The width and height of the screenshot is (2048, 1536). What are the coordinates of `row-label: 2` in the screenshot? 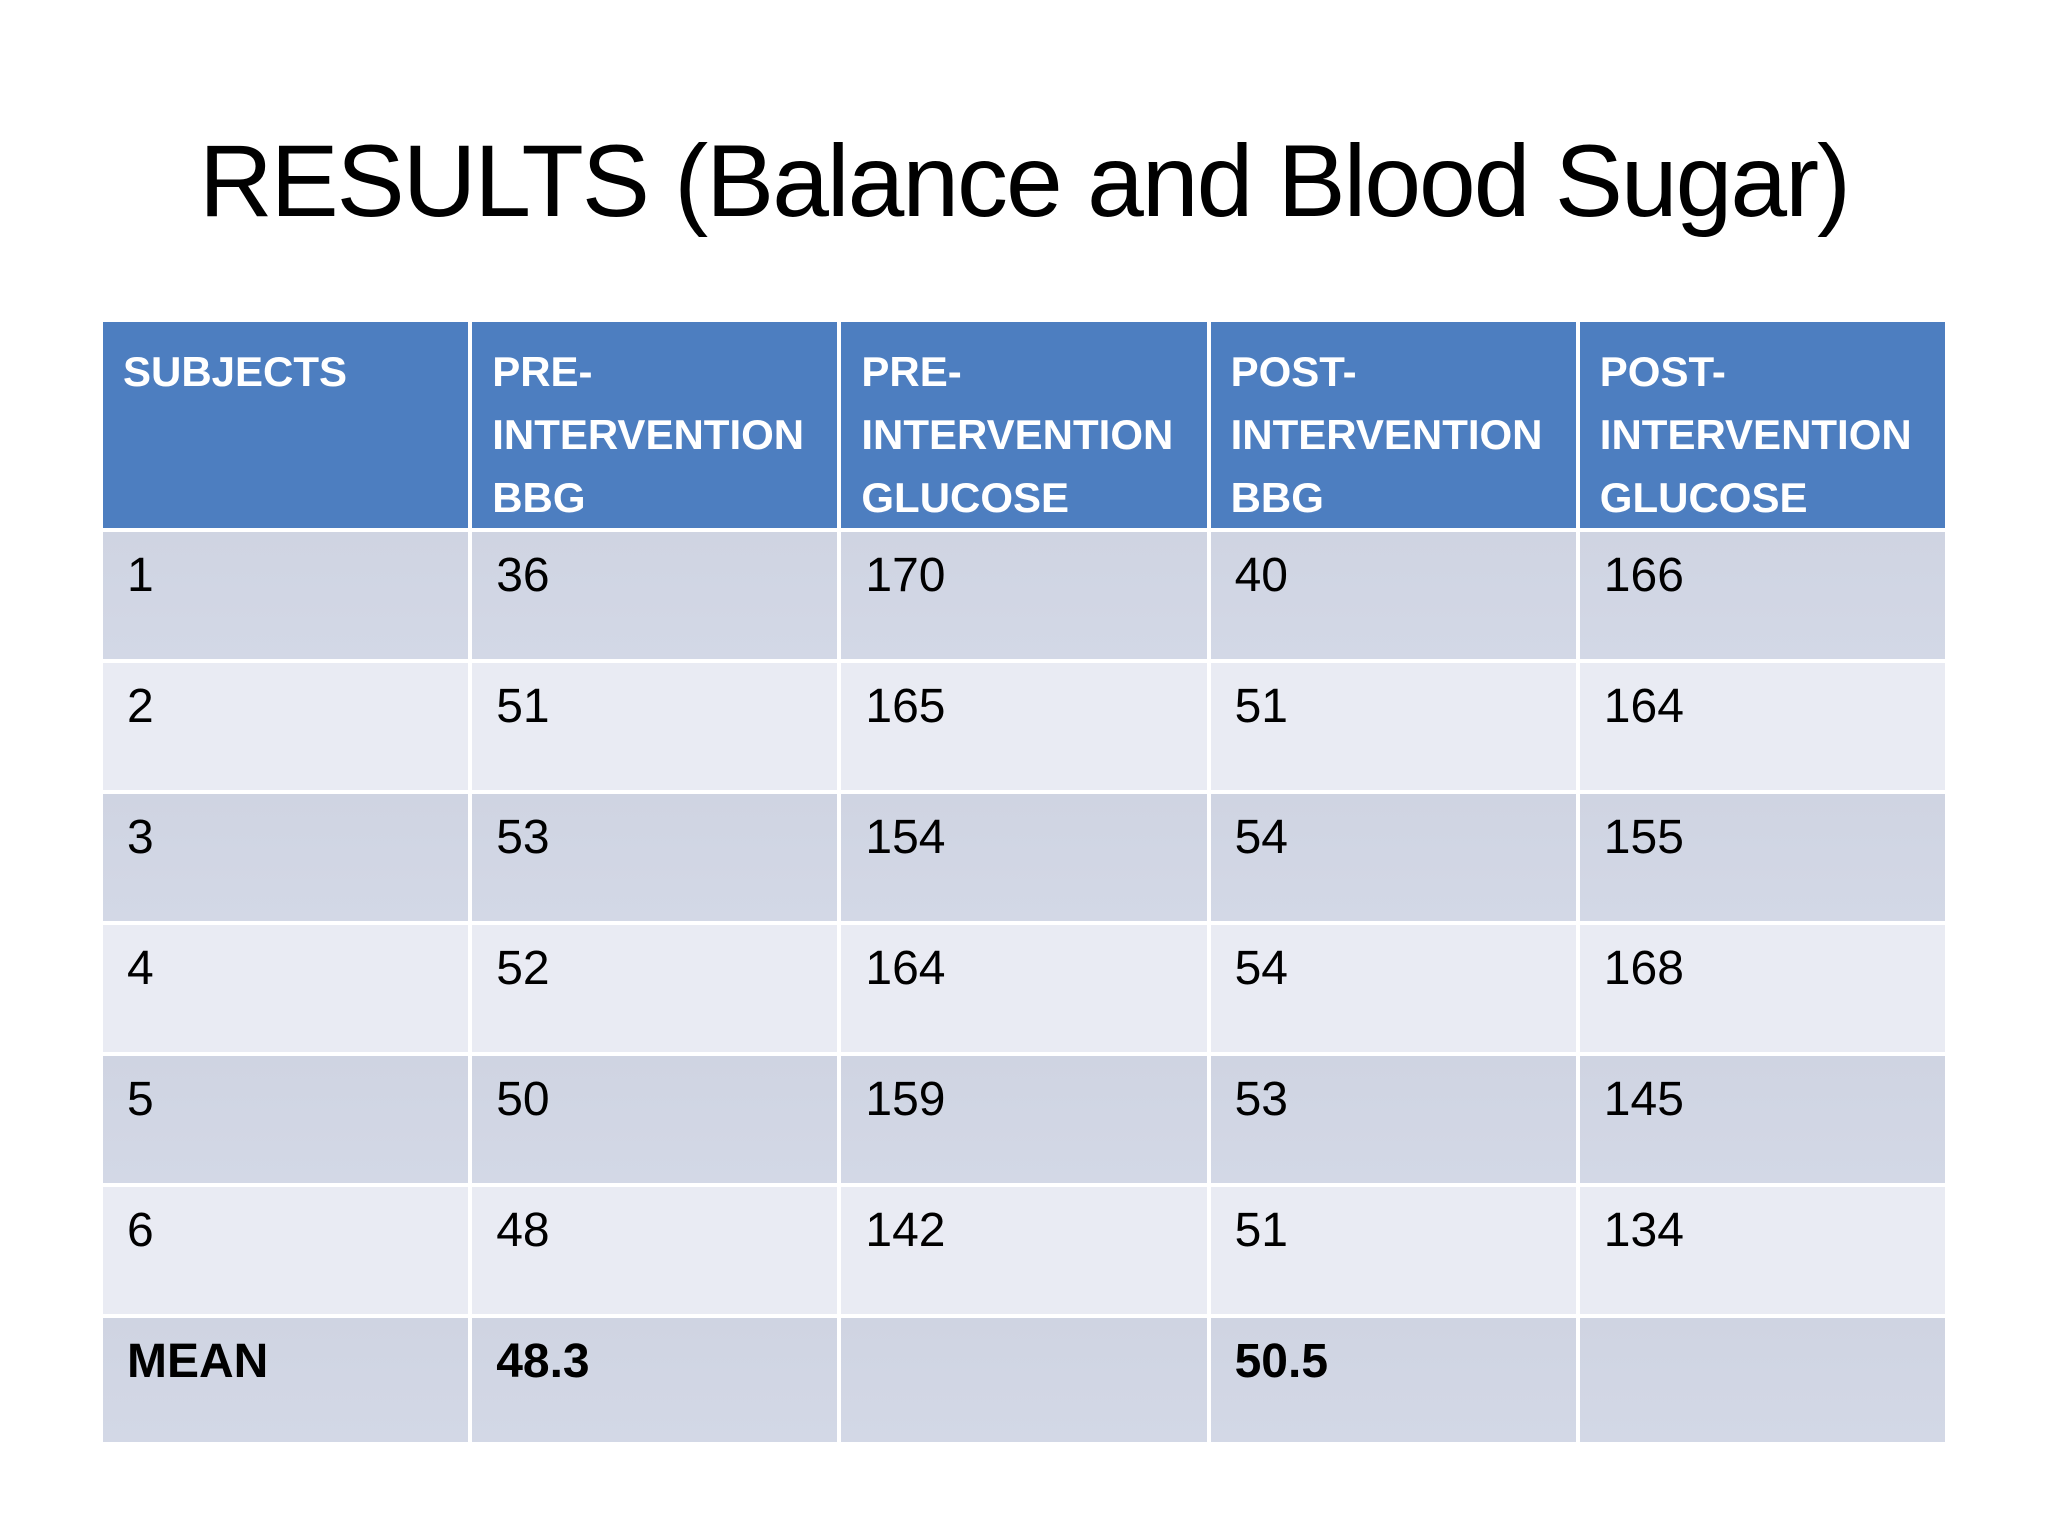 It's located at (286, 726).